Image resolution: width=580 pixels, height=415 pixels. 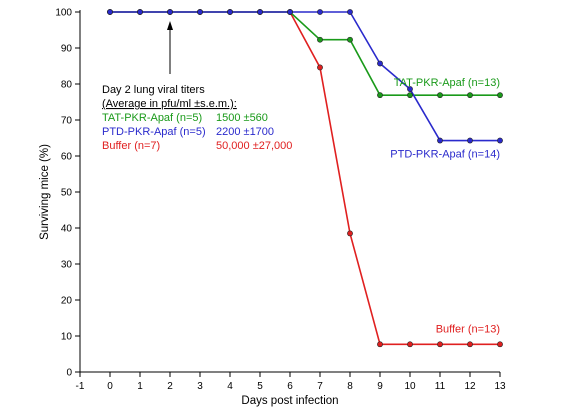 I want to click on x-tick-label: 7, so click(x=320, y=386).